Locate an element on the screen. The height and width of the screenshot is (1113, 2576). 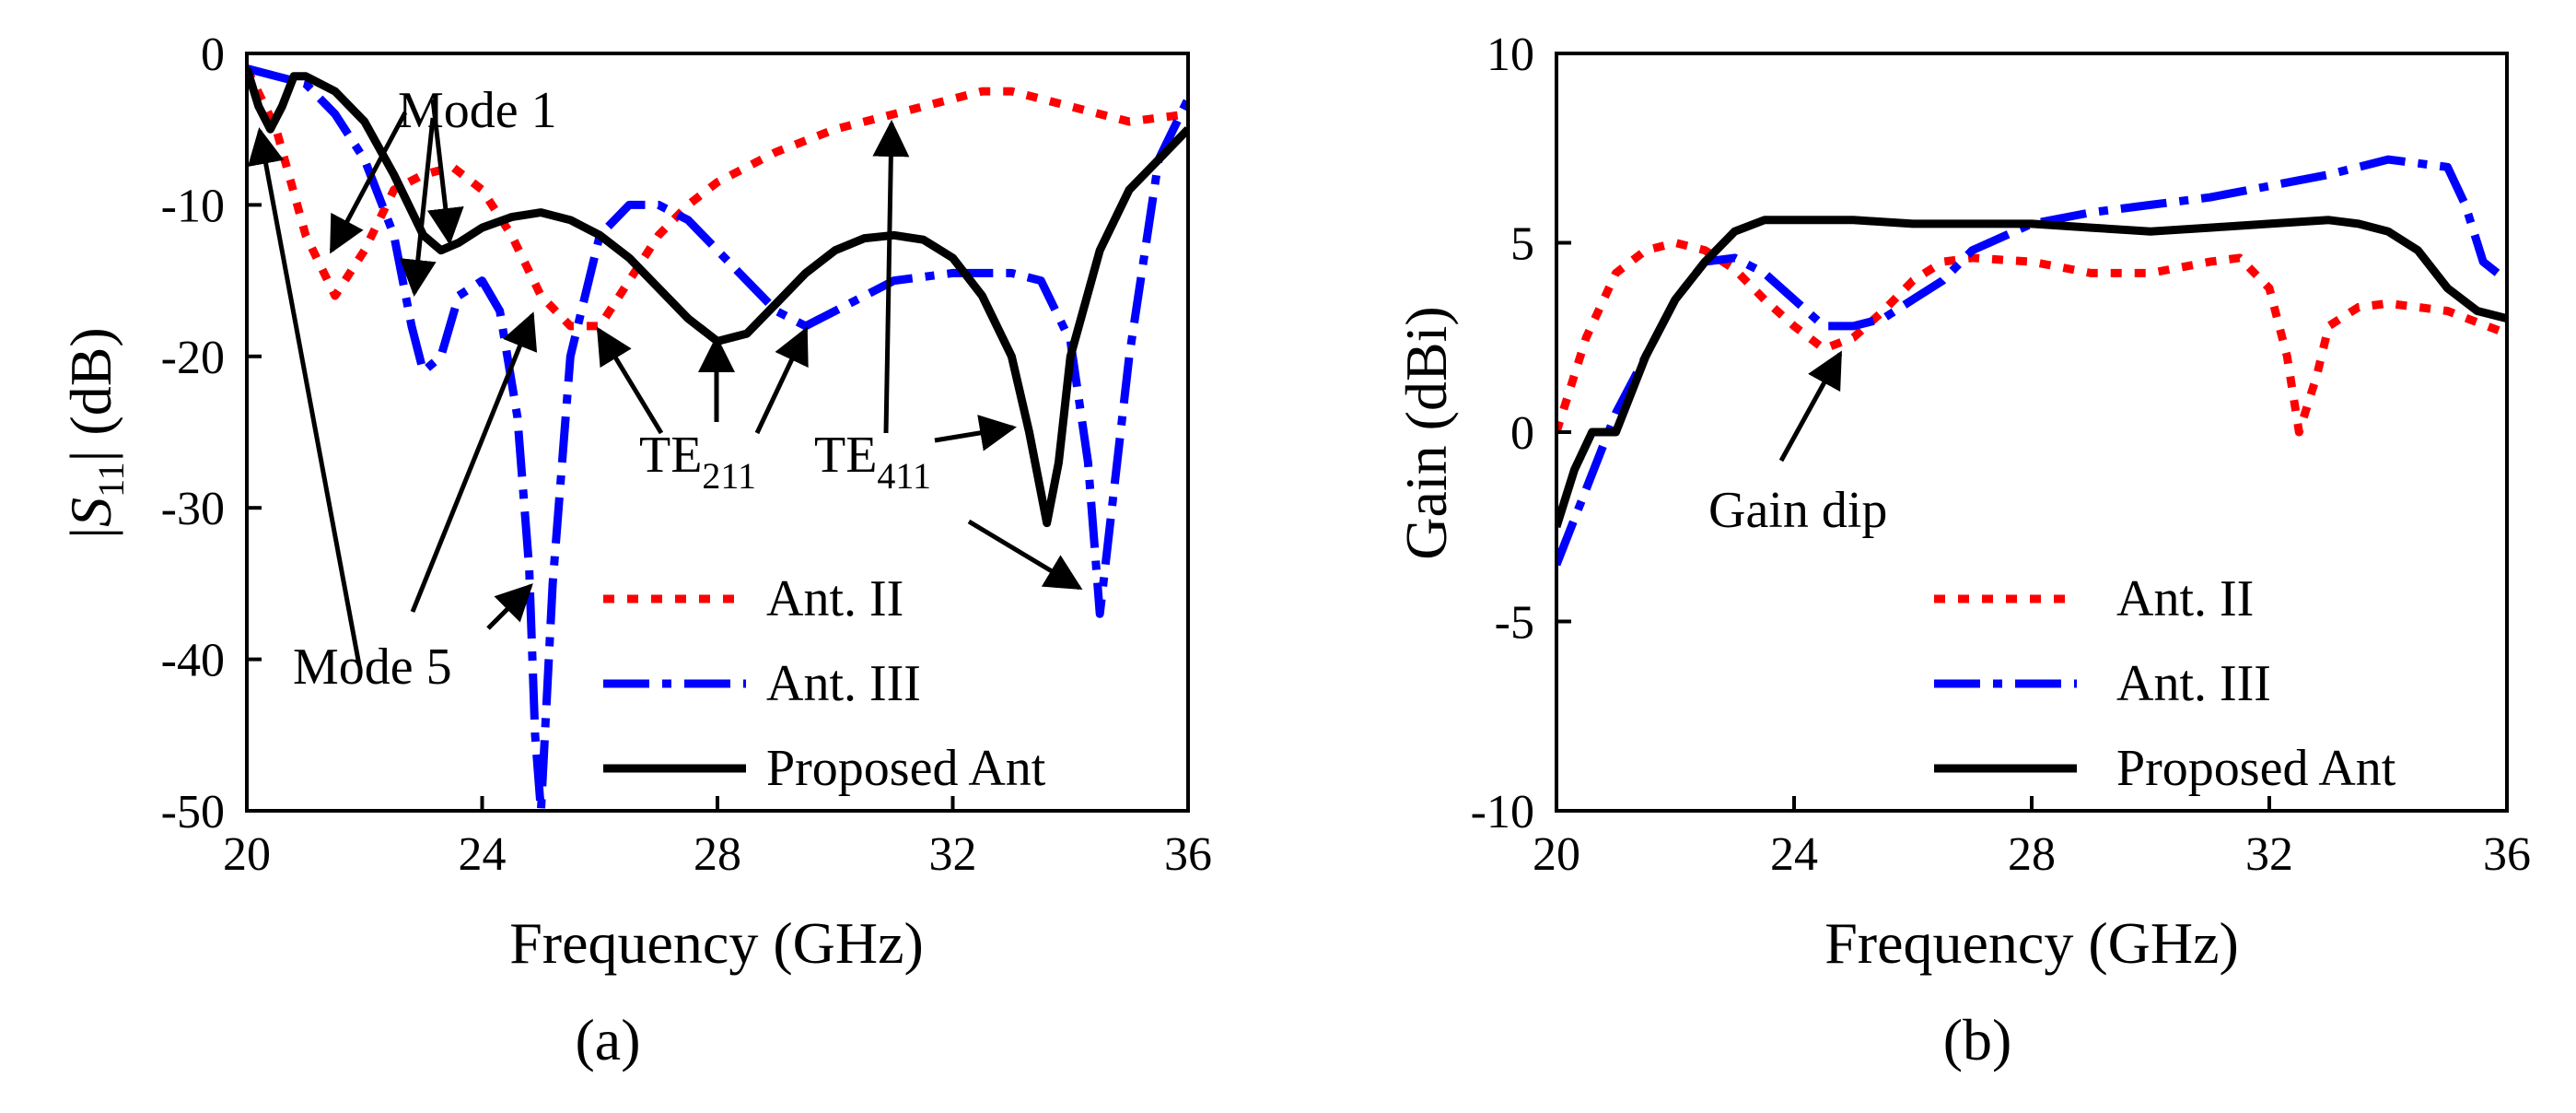
panel-b-series-layer is located at coordinates (2032, 361).